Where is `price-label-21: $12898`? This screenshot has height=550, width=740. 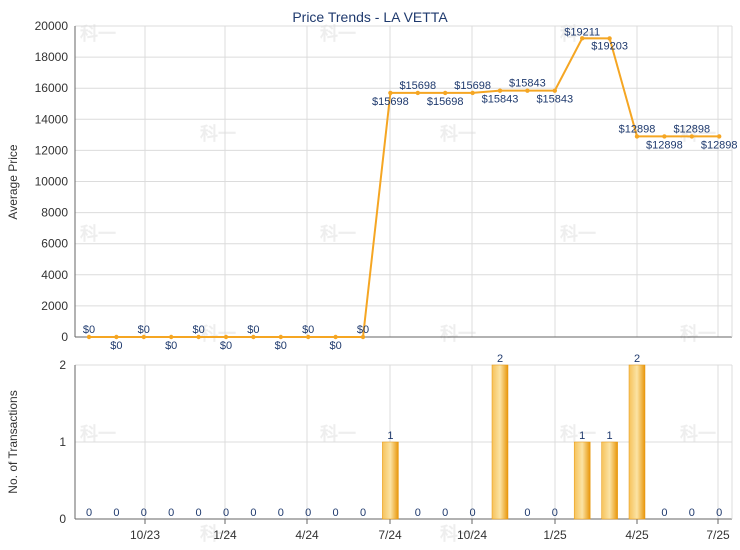 price-label-21: $12898 is located at coordinates (664, 145).